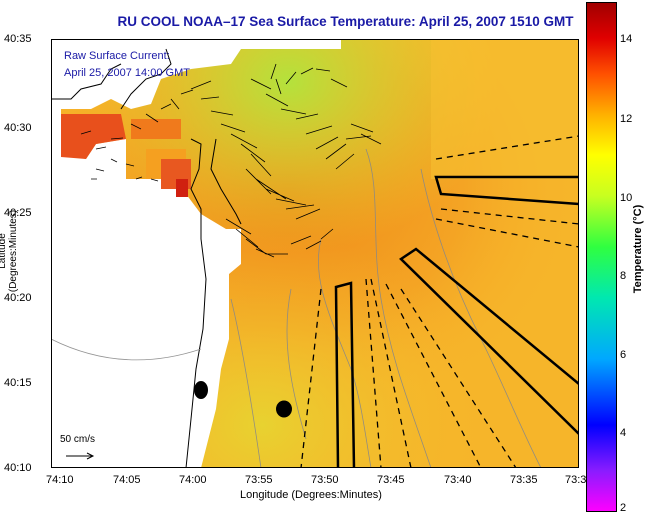  Describe the element at coordinates (391, 480) in the screenshot. I see `x-tick-label: 73:45` at that location.